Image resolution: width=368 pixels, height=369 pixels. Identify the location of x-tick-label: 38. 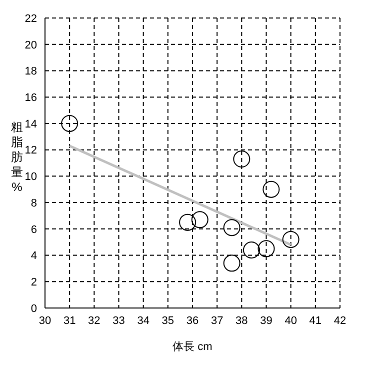
(242, 320).